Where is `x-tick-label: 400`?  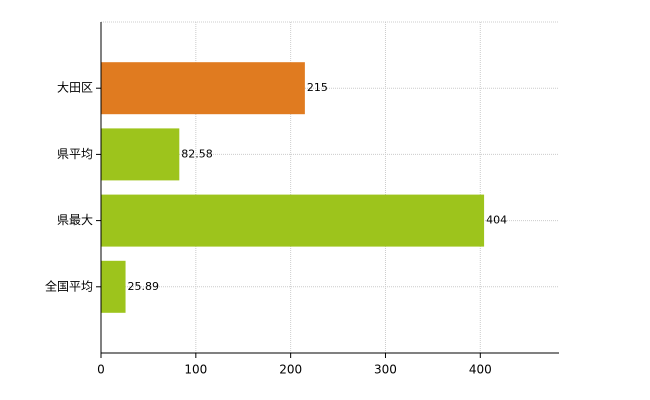
x-tick-label: 400 is located at coordinates (480, 370).